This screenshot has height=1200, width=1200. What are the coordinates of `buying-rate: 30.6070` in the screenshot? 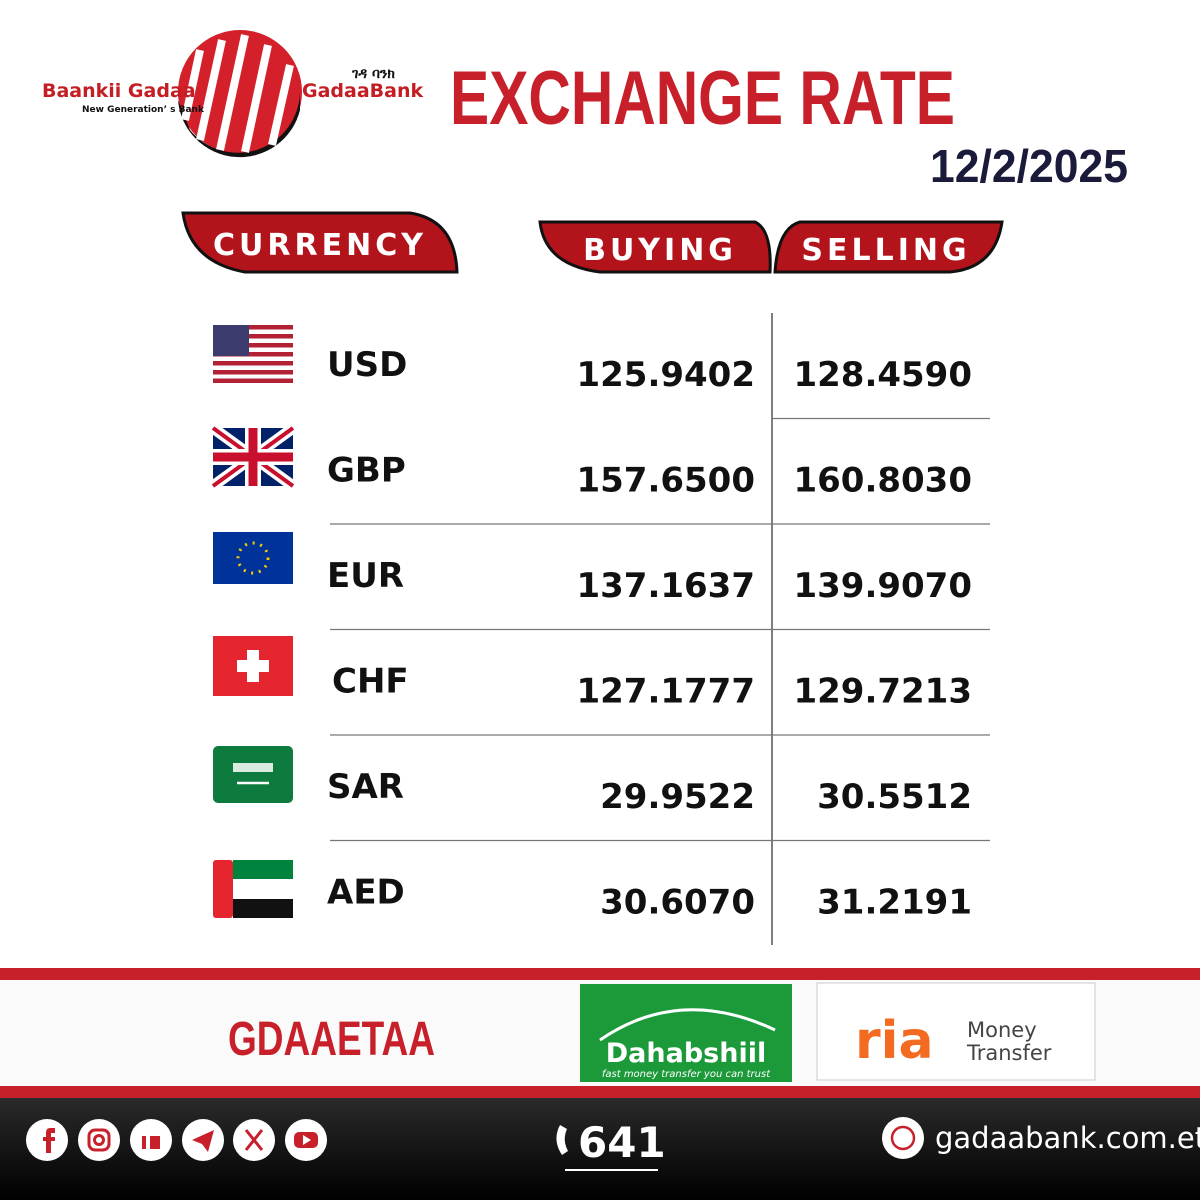 It's located at (677, 902).